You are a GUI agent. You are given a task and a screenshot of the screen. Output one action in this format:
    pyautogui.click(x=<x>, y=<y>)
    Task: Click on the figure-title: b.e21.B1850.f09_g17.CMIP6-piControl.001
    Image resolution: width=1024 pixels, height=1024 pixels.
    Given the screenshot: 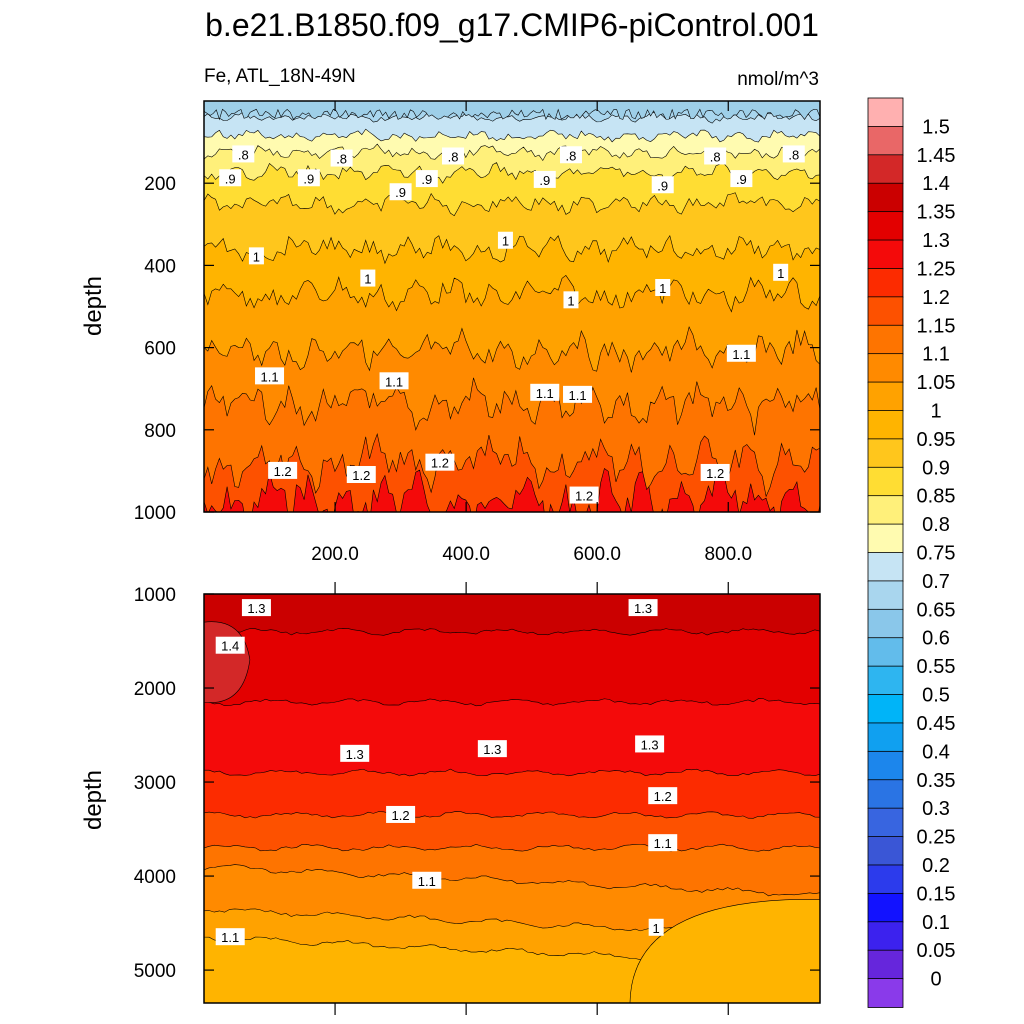 What is the action you would take?
    pyautogui.click(x=512, y=25)
    